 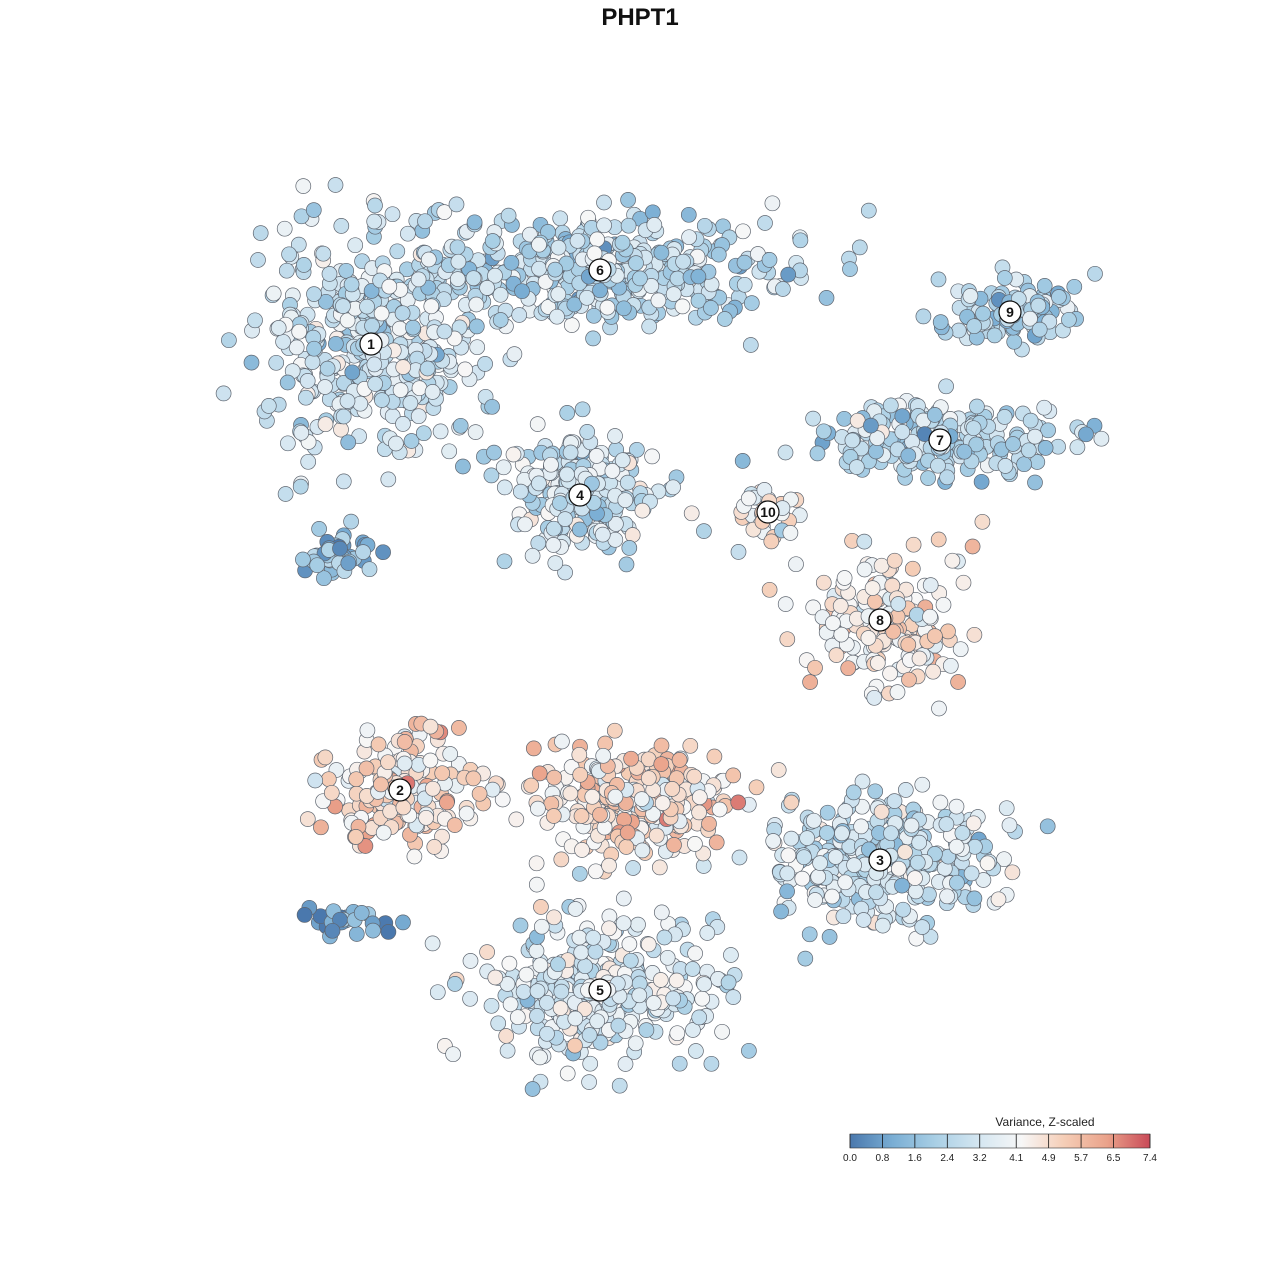 I want to click on color-legend-ticks: 0.0 0.8 1.6 2.4 3.2 4.1 4.9 5.7 6.5 7.4, so click(x=1000, y=1148).